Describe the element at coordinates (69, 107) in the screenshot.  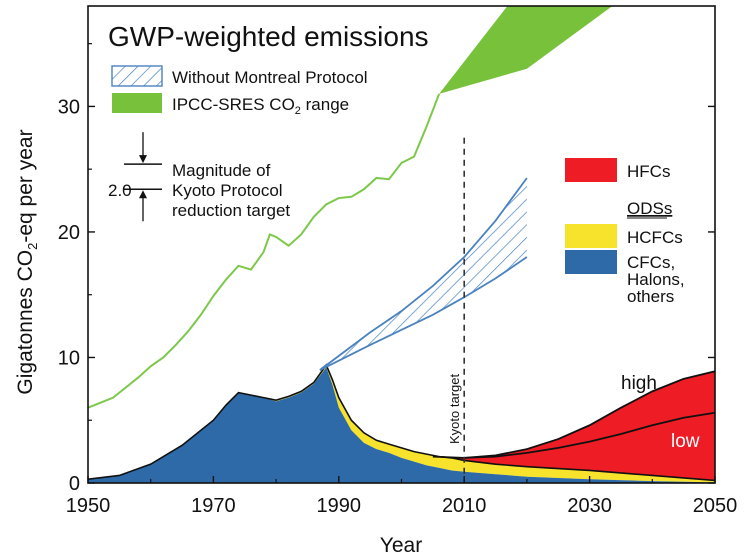
I see `y-tick-label-30: 30` at that location.